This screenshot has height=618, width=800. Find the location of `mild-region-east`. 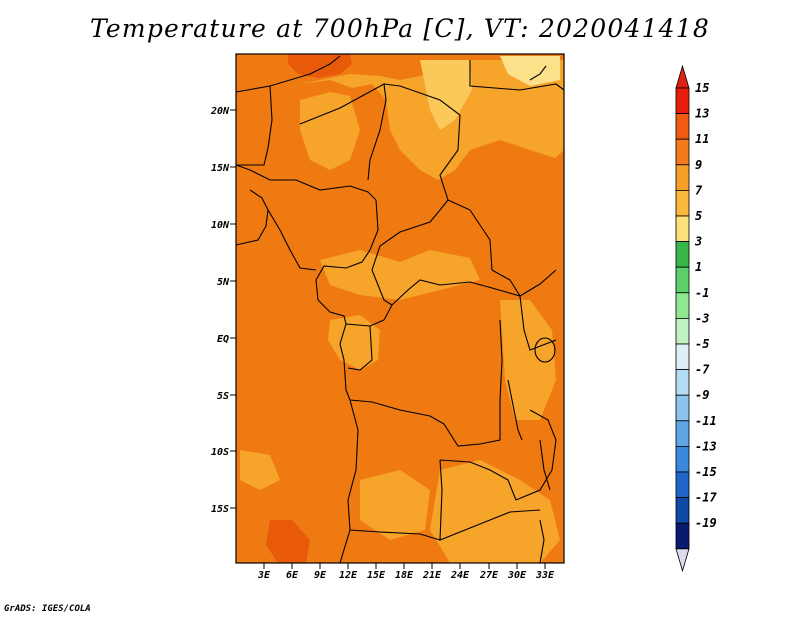

mild-region-east is located at coordinates (528, 360).